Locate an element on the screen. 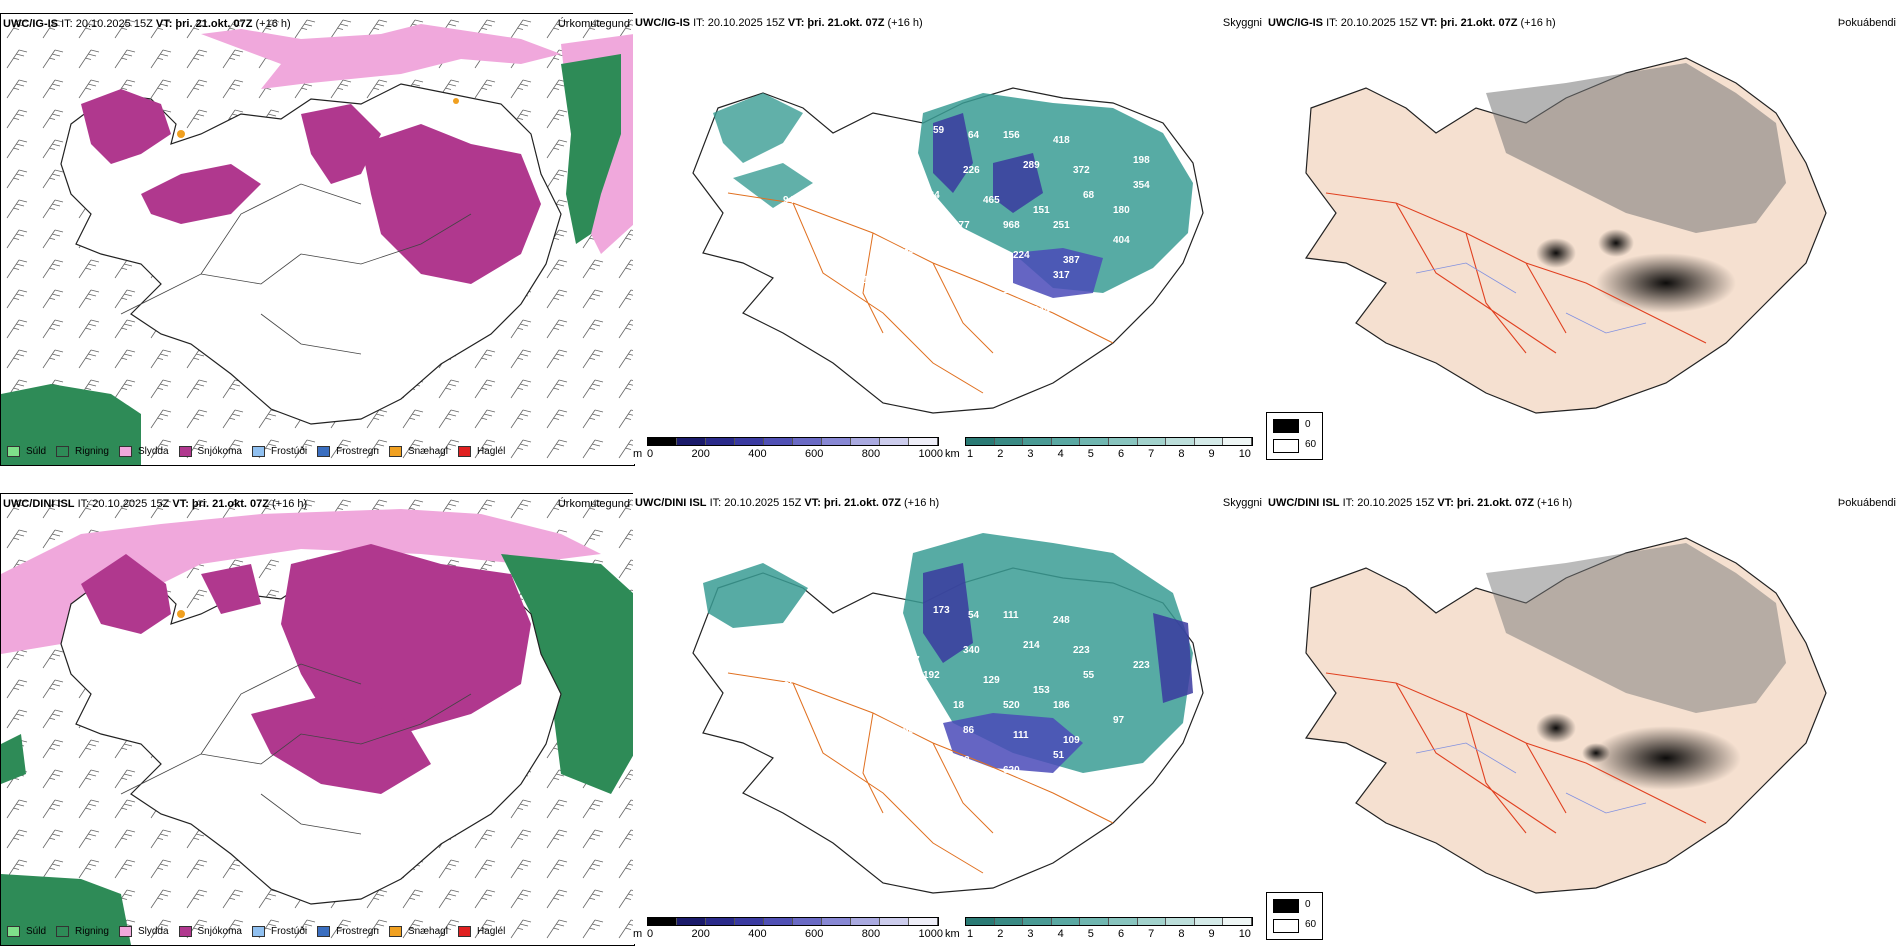  colorbar-tick-label: 10 is located at coordinates (1244, 934).